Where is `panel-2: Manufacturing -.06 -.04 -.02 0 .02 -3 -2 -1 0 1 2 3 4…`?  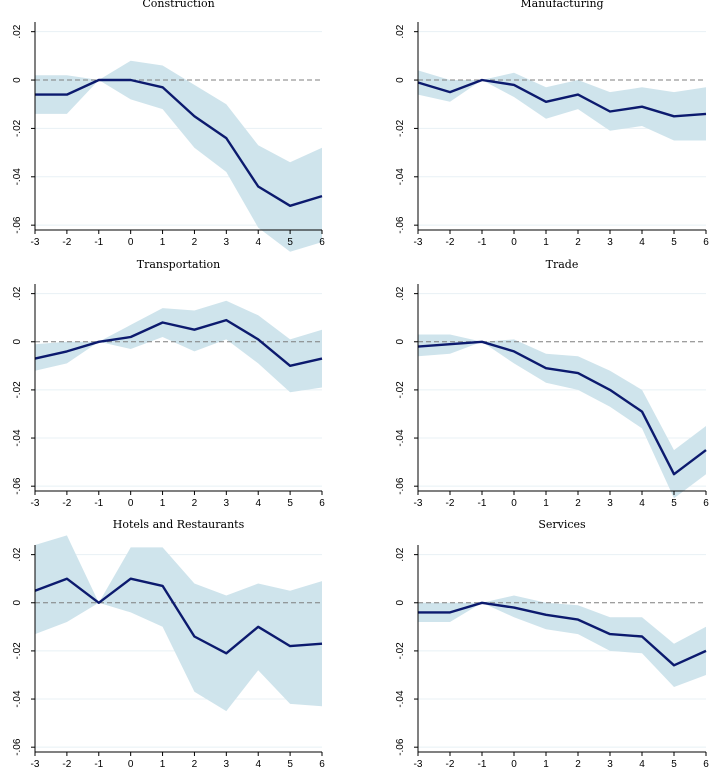 panel-2: Manufacturing -.06 -.04 -.02 0 .02 -3 -2 -1 0 1 2 3 4… is located at coordinates (552, 124).